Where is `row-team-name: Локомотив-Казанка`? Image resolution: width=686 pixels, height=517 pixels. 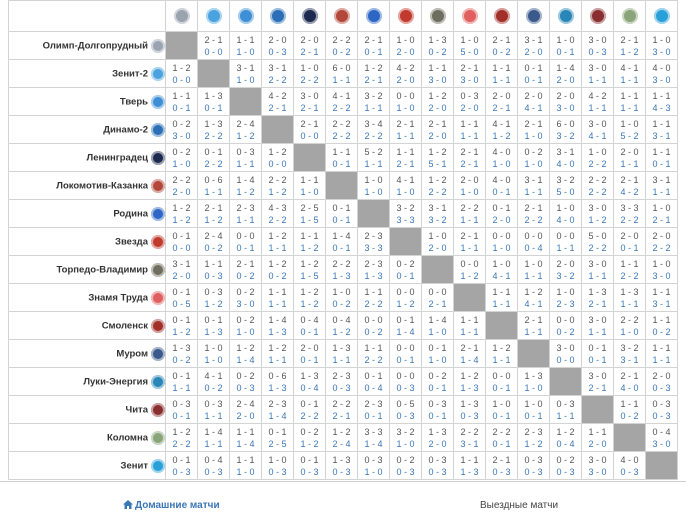
row-team-name: Локомотив-Казанка is located at coordinates (87, 185).